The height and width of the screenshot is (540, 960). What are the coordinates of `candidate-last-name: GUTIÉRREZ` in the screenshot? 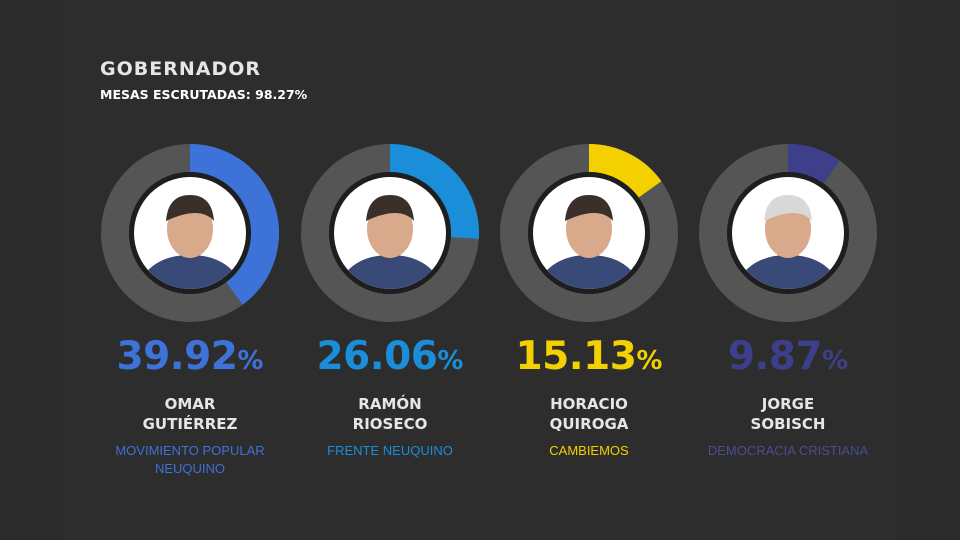 It's located at (190, 424).